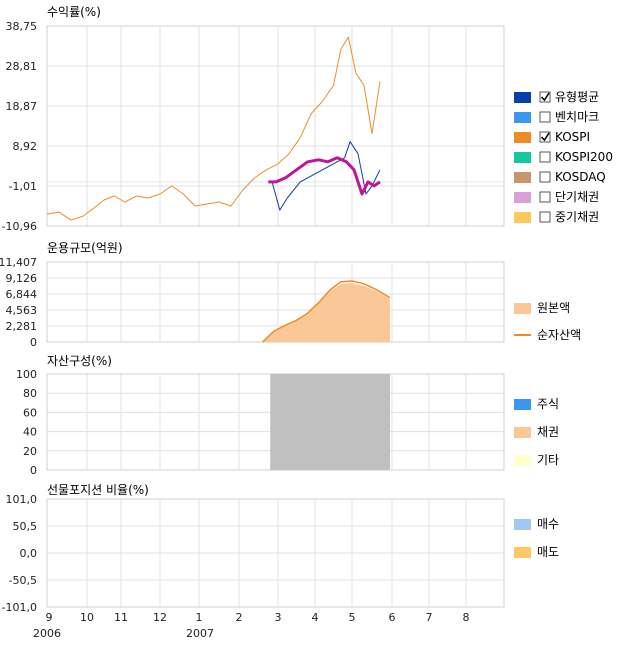 The height and width of the screenshot is (649, 618). I want to click on series-line-net-assets, so click(326, 311).